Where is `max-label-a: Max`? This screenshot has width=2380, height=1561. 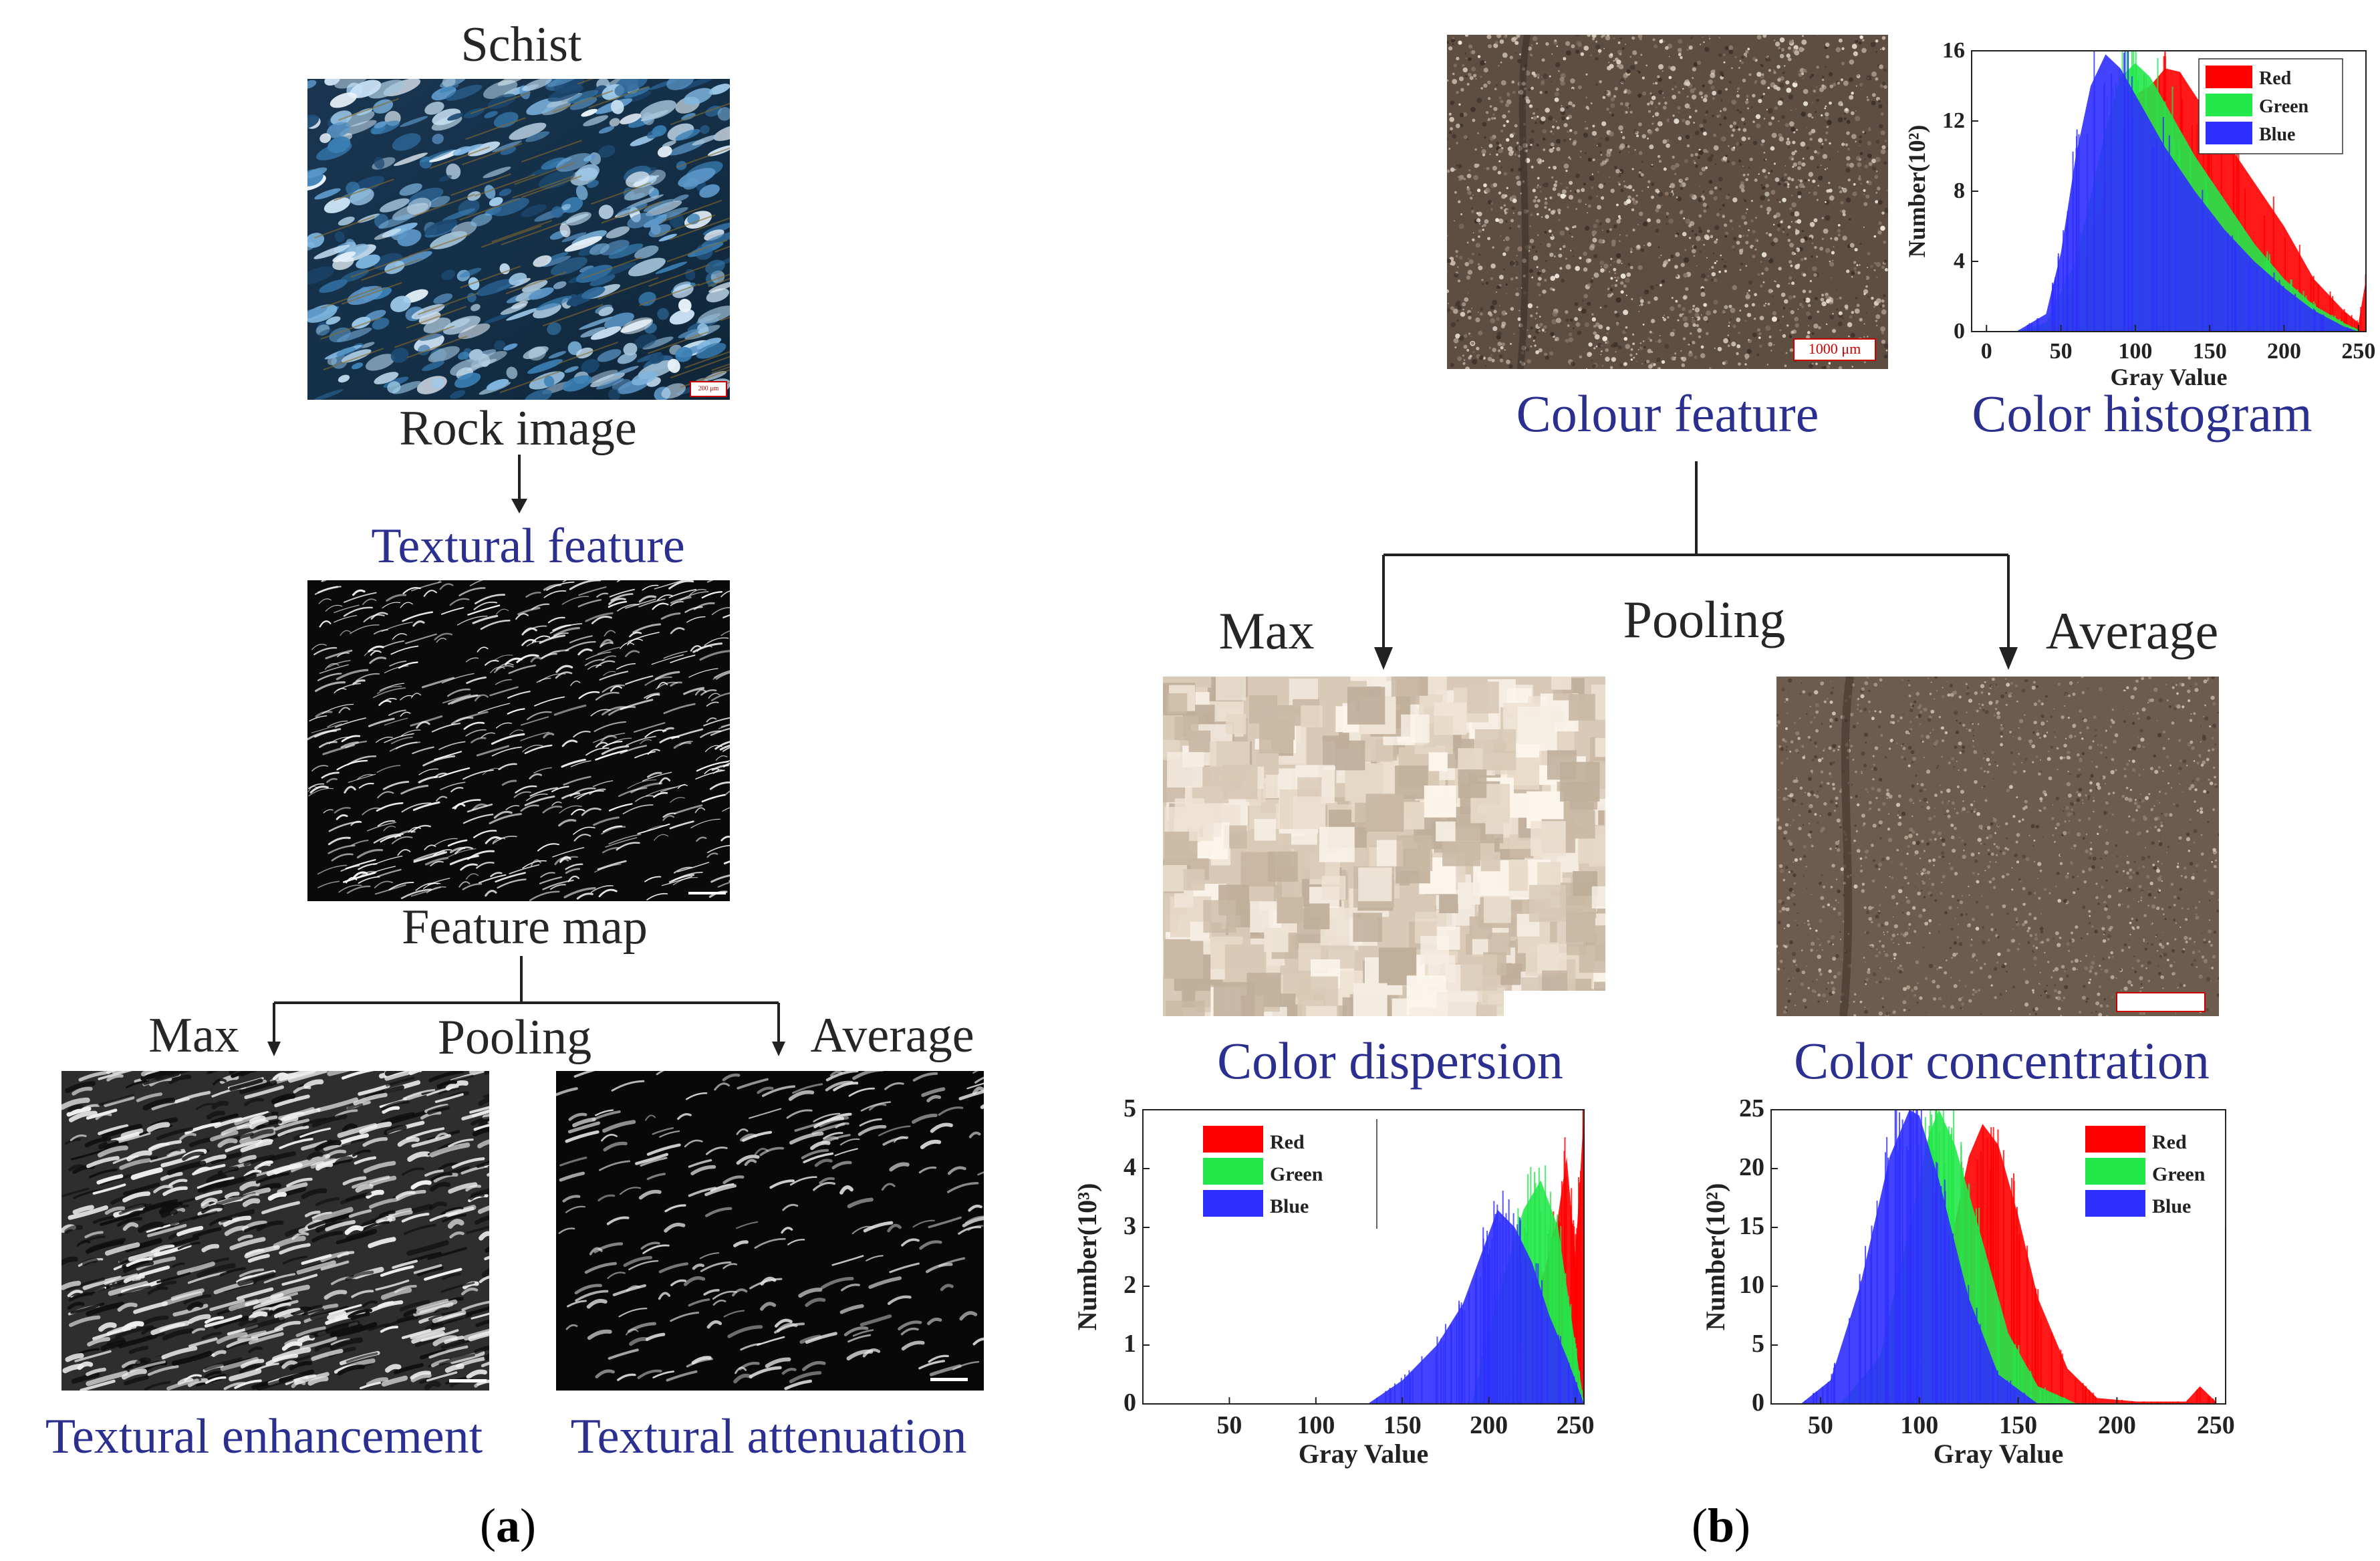
max-label-a: Max is located at coordinates (193, 1035).